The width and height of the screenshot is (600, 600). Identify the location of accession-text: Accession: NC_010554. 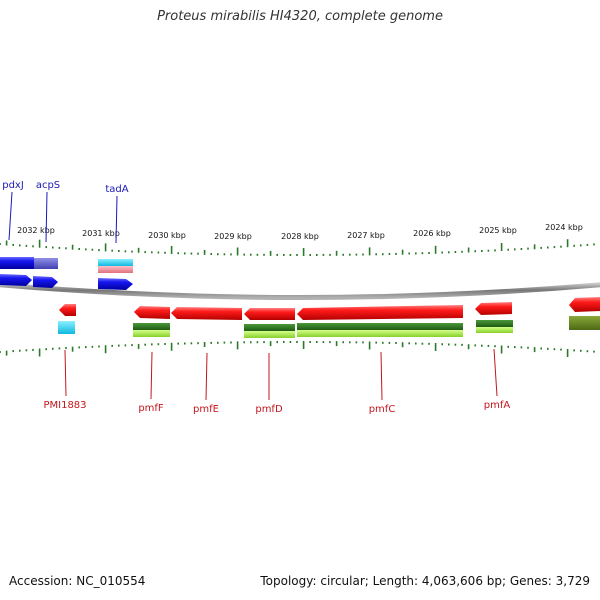
(77, 581).